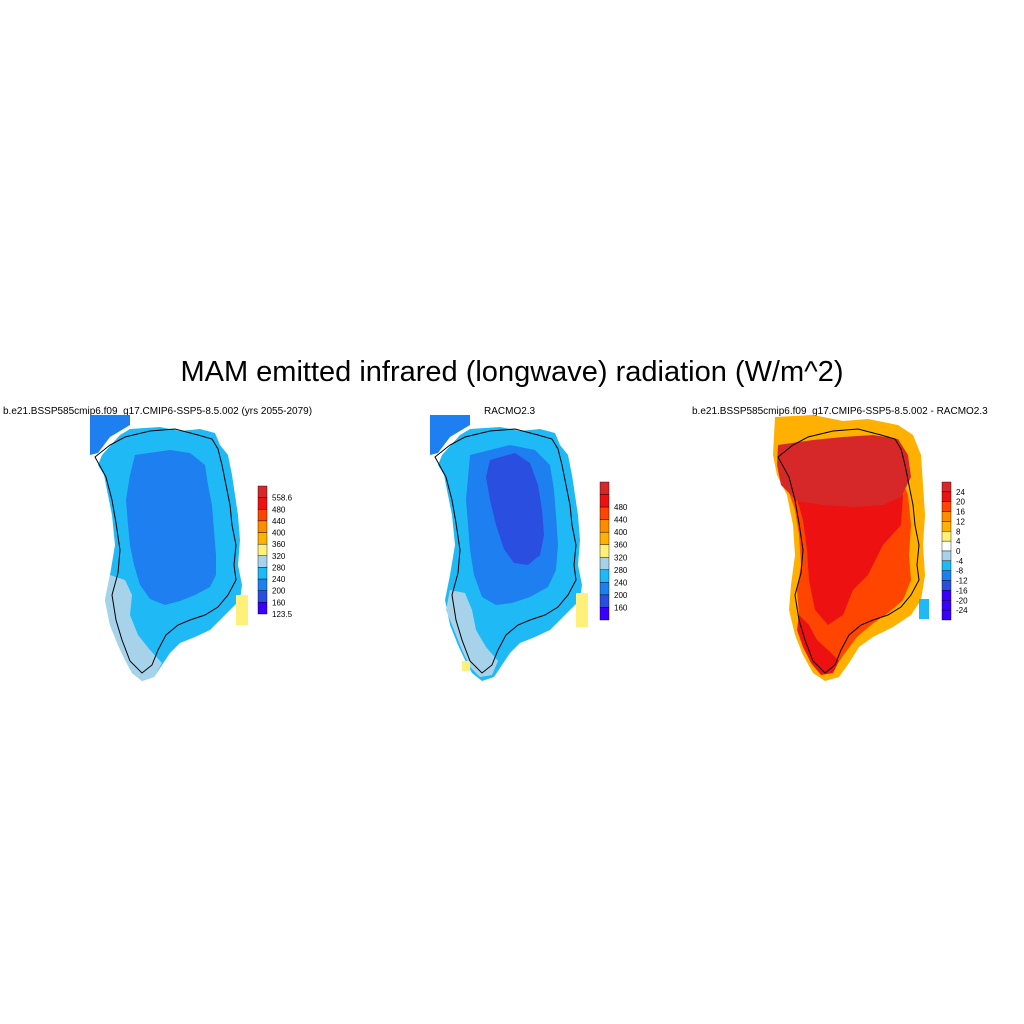 The height and width of the screenshot is (1024, 1024). What do you see at coordinates (962, 610) in the screenshot?
I see `colorbar-tick-label: -24` at bounding box center [962, 610].